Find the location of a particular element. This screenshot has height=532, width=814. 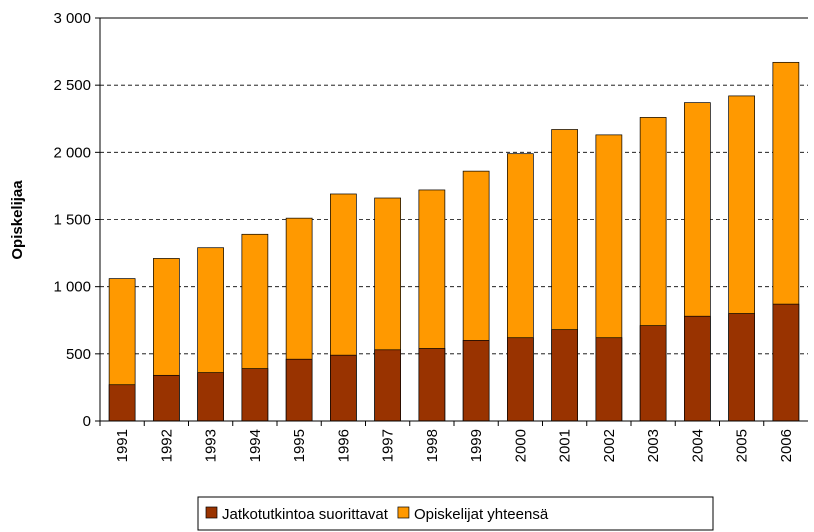

x-tick-label: 1994 is located at coordinates (255, 445).